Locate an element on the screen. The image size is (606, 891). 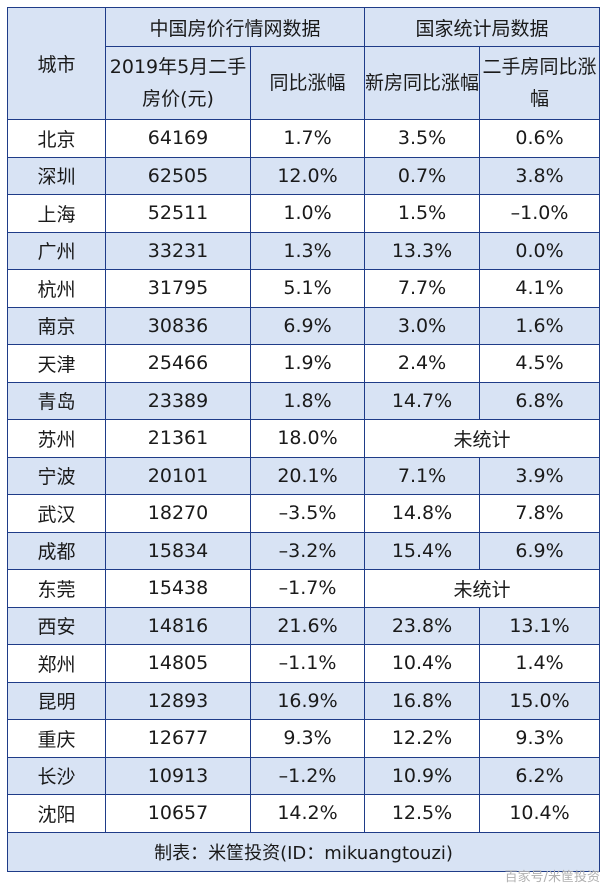
table-row: 沈阳 10657 14.2% 12.5% 10.4% is located at coordinates (304, 813).